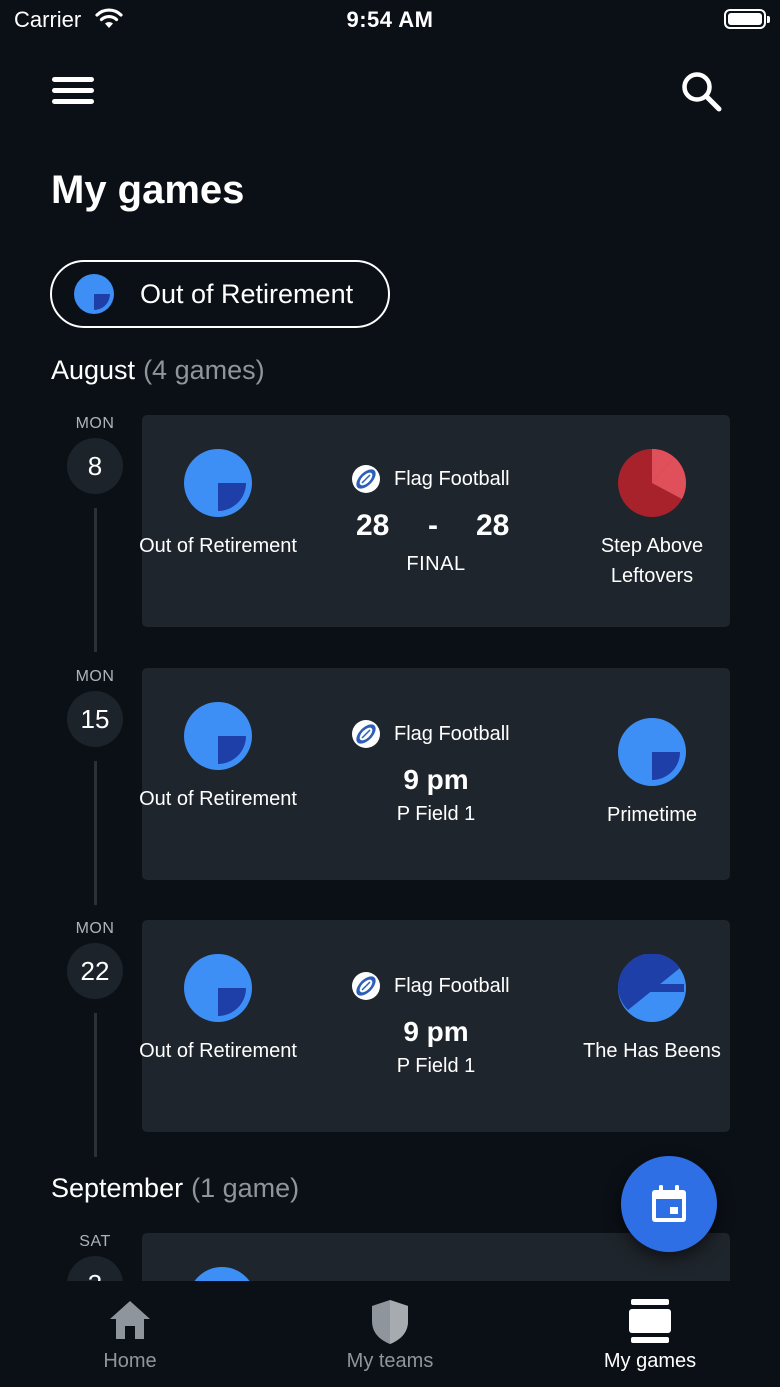  I want to click on month-header-august: August (4 games), so click(158, 370).